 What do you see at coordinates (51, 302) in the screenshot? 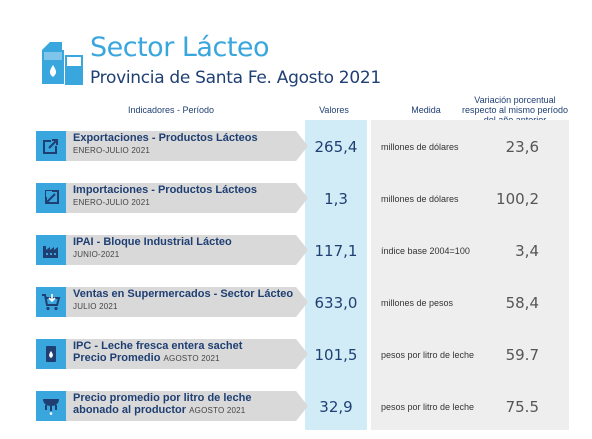
I see `shopping-cart-icon` at bounding box center [51, 302].